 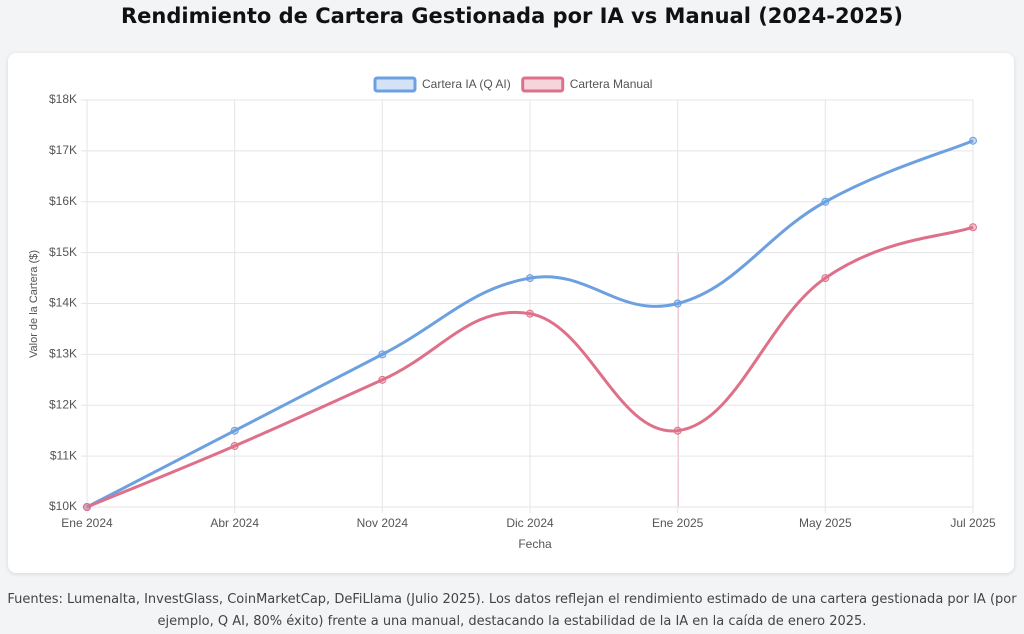 What do you see at coordinates (63, 455) in the screenshot?
I see `y-tick-label: $11K` at bounding box center [63, 455].